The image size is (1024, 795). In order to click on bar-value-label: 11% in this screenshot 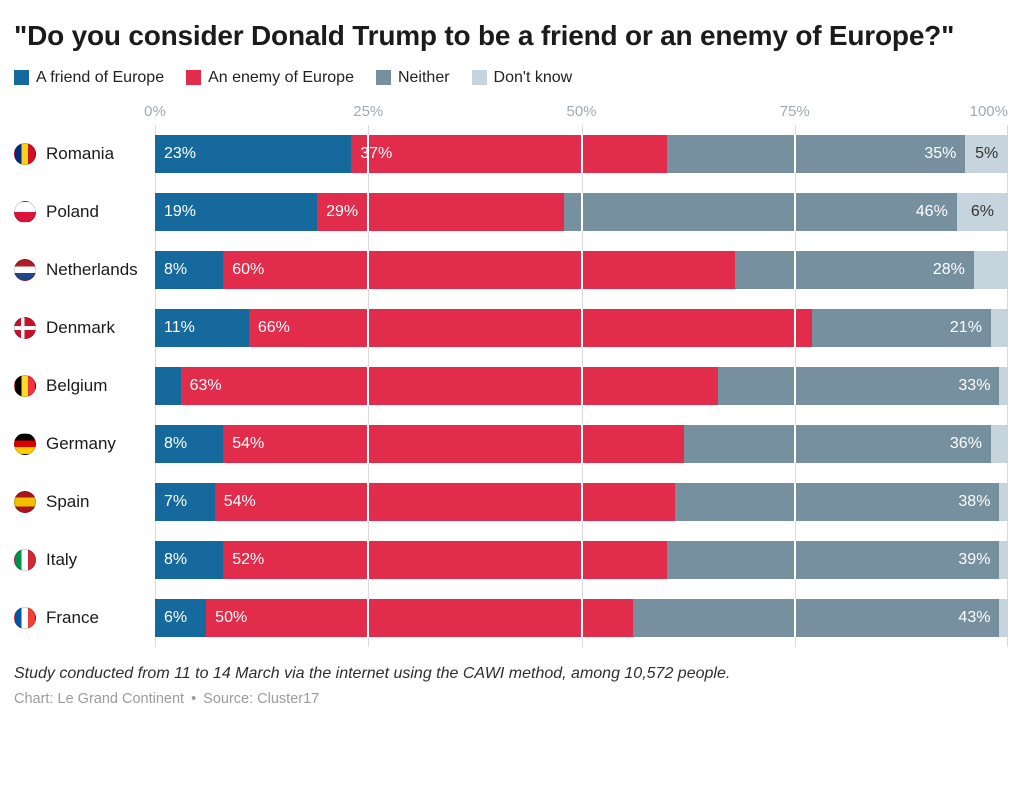, I will do `click(179, 327)`.